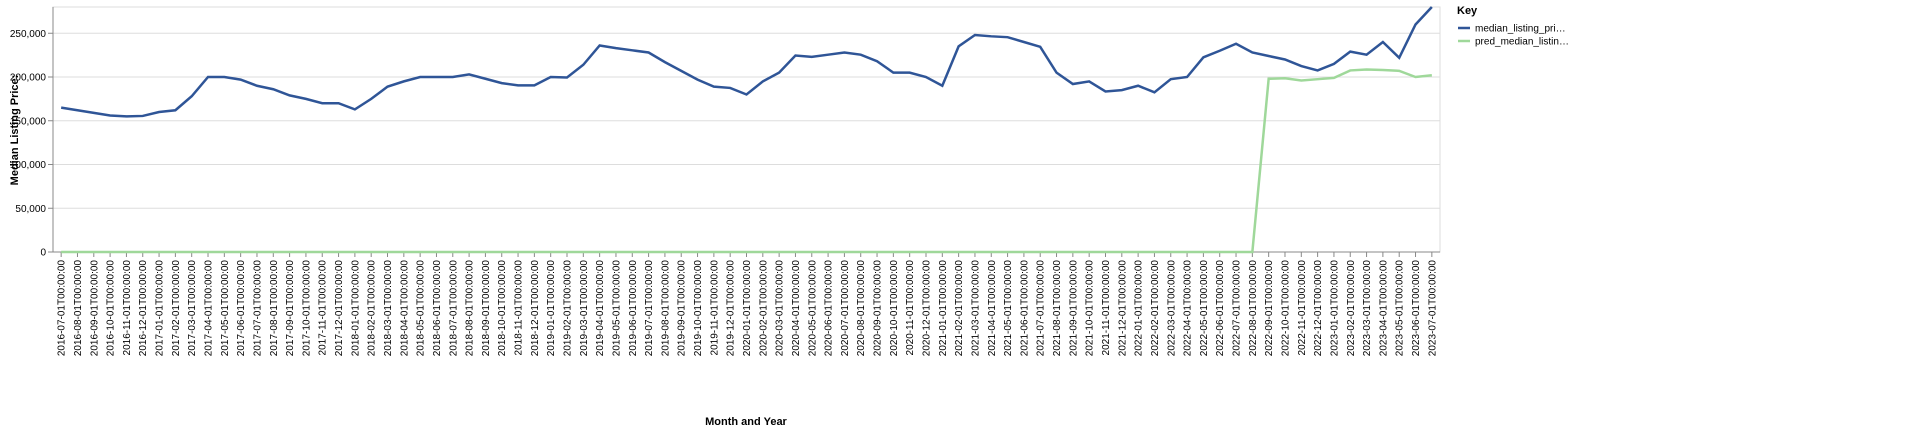  What do you see at coordinates (30, 209) in the screenshot?
I see `y-tick-label: 50,000` at bounding box center [30, 209].